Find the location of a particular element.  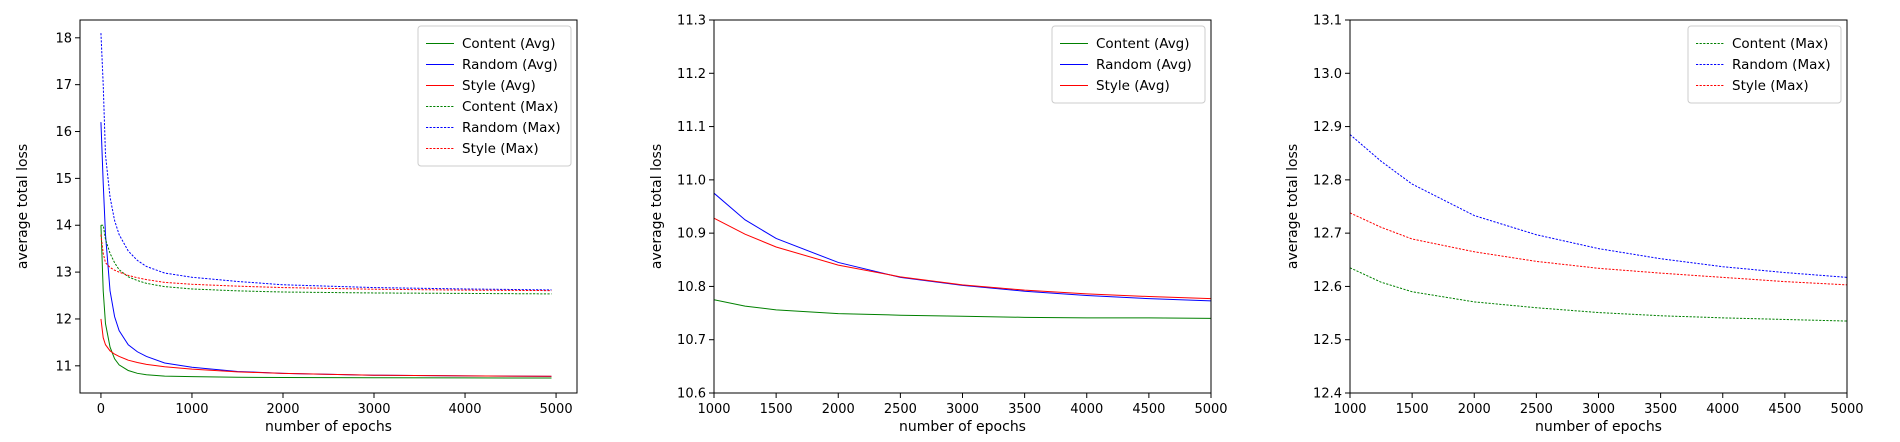

y-tick-label: 13.1 is located at coordinates (1327, 21).